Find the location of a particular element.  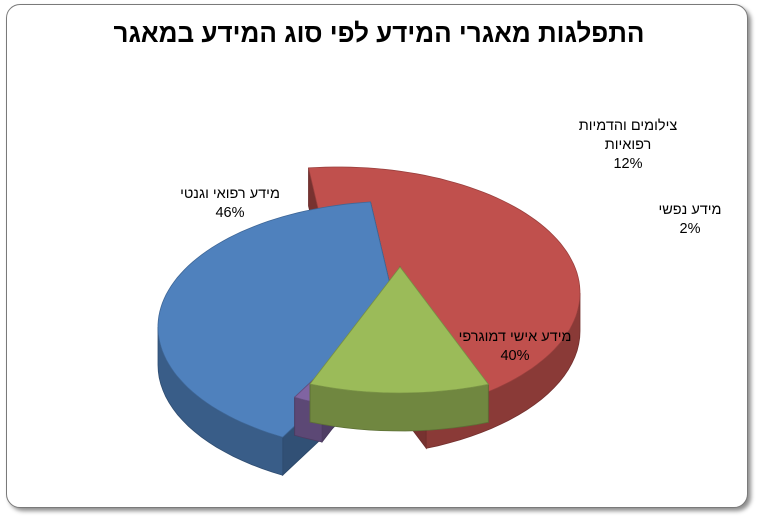

slice-label-text: רפואיות is located at coordinates (628, 145).